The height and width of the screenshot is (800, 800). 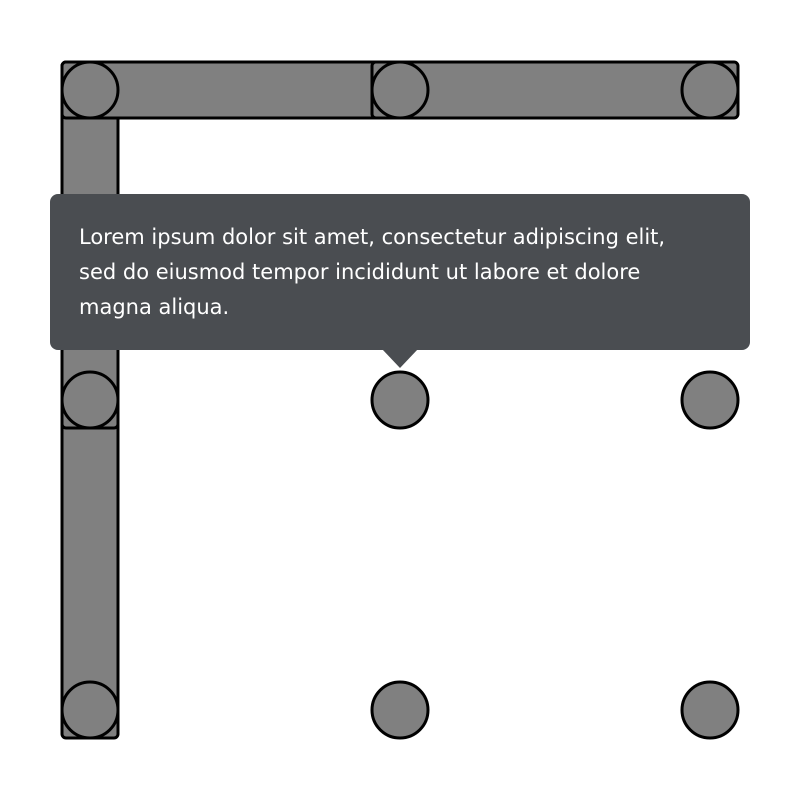 What do you see at coordinates (154, 307) in the screenshot?
I see `tooltip-text-line-3: magna aliqua.` at bounding box center [154, 307].